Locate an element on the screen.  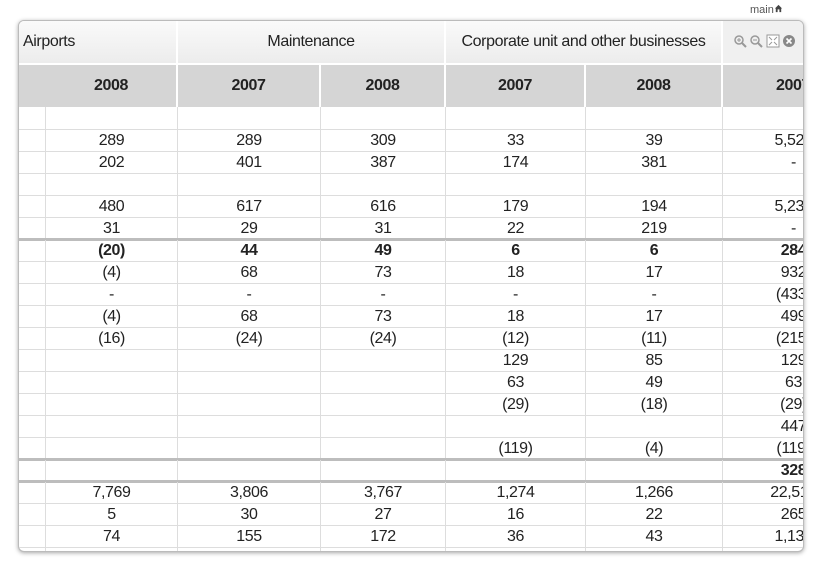
main-link: main is located at coordinates (766, 10).